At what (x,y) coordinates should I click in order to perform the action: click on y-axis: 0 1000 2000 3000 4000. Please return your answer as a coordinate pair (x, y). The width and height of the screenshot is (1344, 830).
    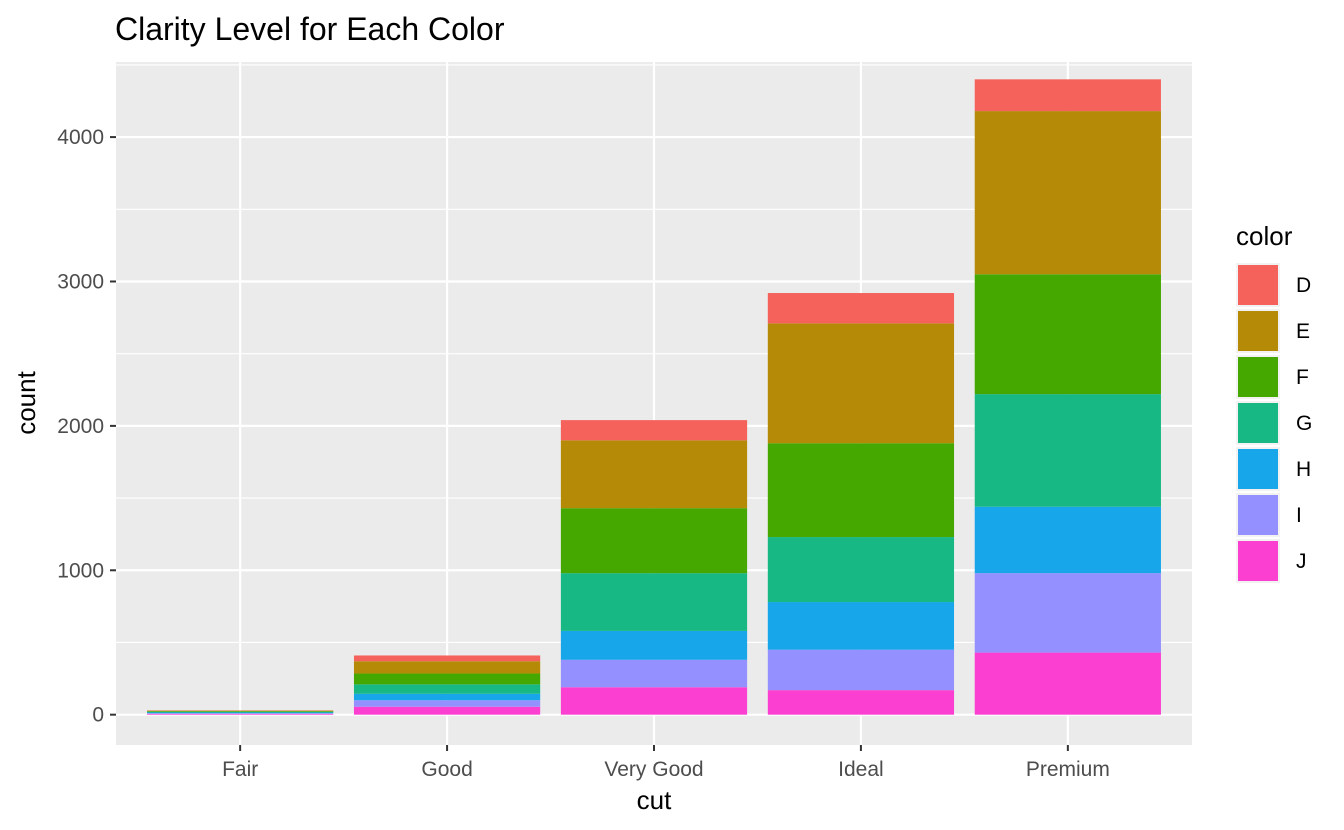
    Looking at the image, I should click on (86, 426).